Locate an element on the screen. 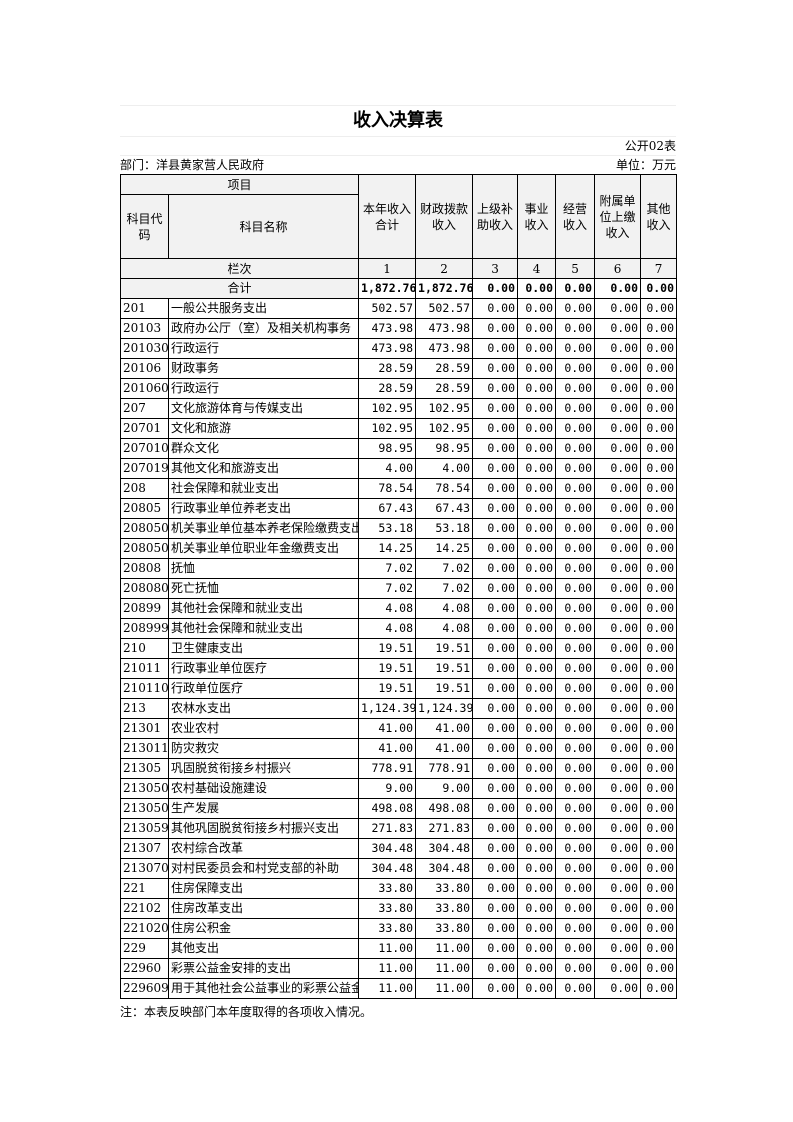 Image resolution: width=793 pixels, height=1122 pixels. subject-name: 其他文化和旅游支出 is located at coordinates (263, 468).